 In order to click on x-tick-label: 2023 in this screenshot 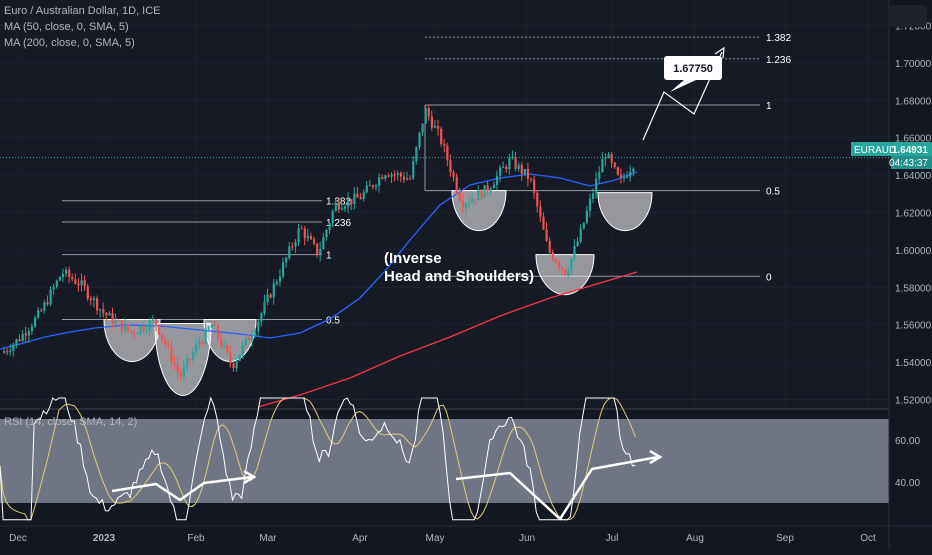, I will do `click(104, 538)`.